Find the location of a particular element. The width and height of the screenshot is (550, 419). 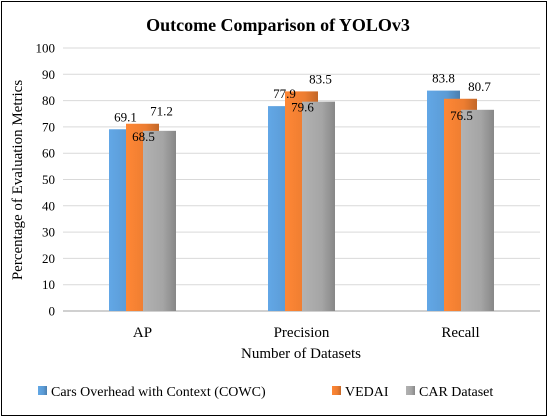

y-tick-label: 30 is located at coordinates (48, 232).